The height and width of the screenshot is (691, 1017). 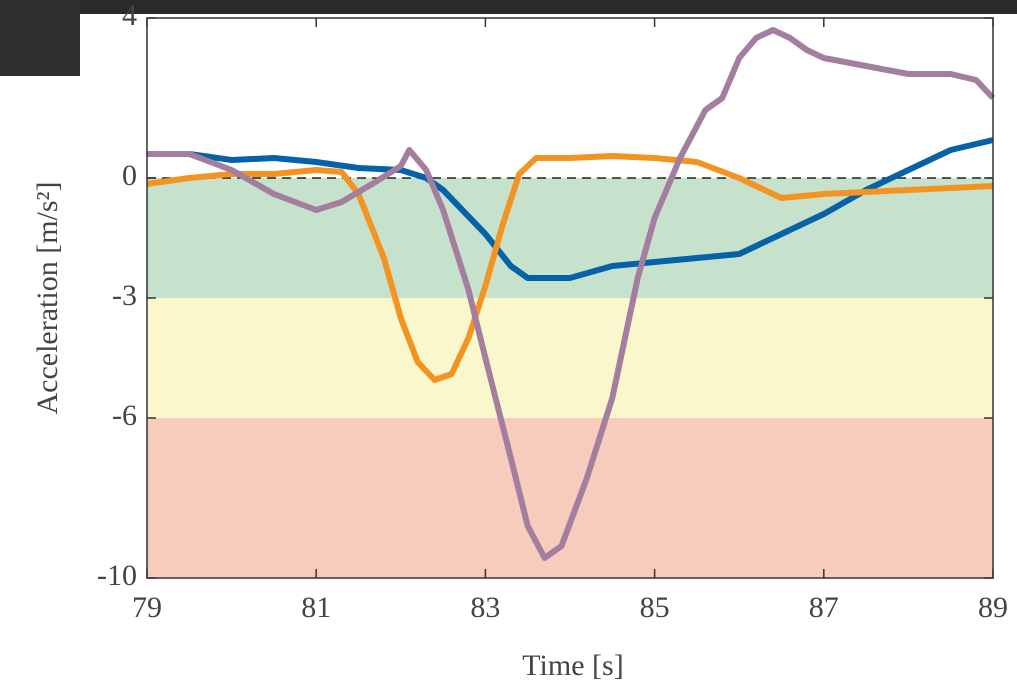 I want to click on y-tick-label: -3, so click(x=124, y=295).